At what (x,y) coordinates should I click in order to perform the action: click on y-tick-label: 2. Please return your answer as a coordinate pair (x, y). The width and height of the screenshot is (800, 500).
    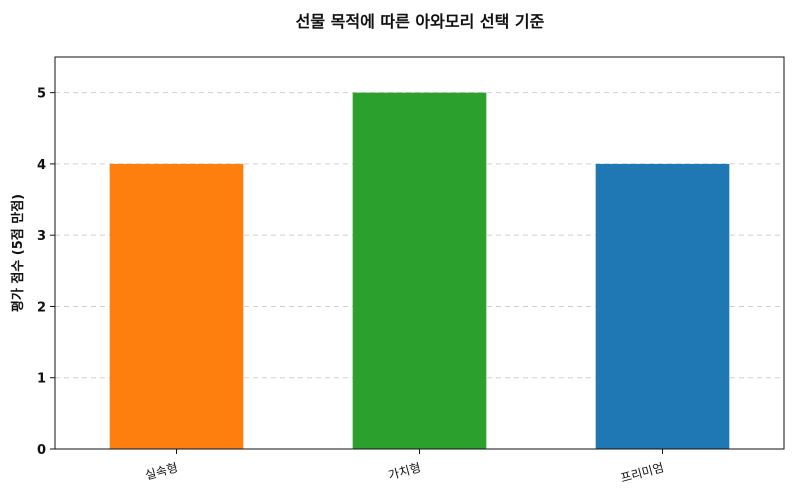
    Looking at the image, I should click on (41, 307).